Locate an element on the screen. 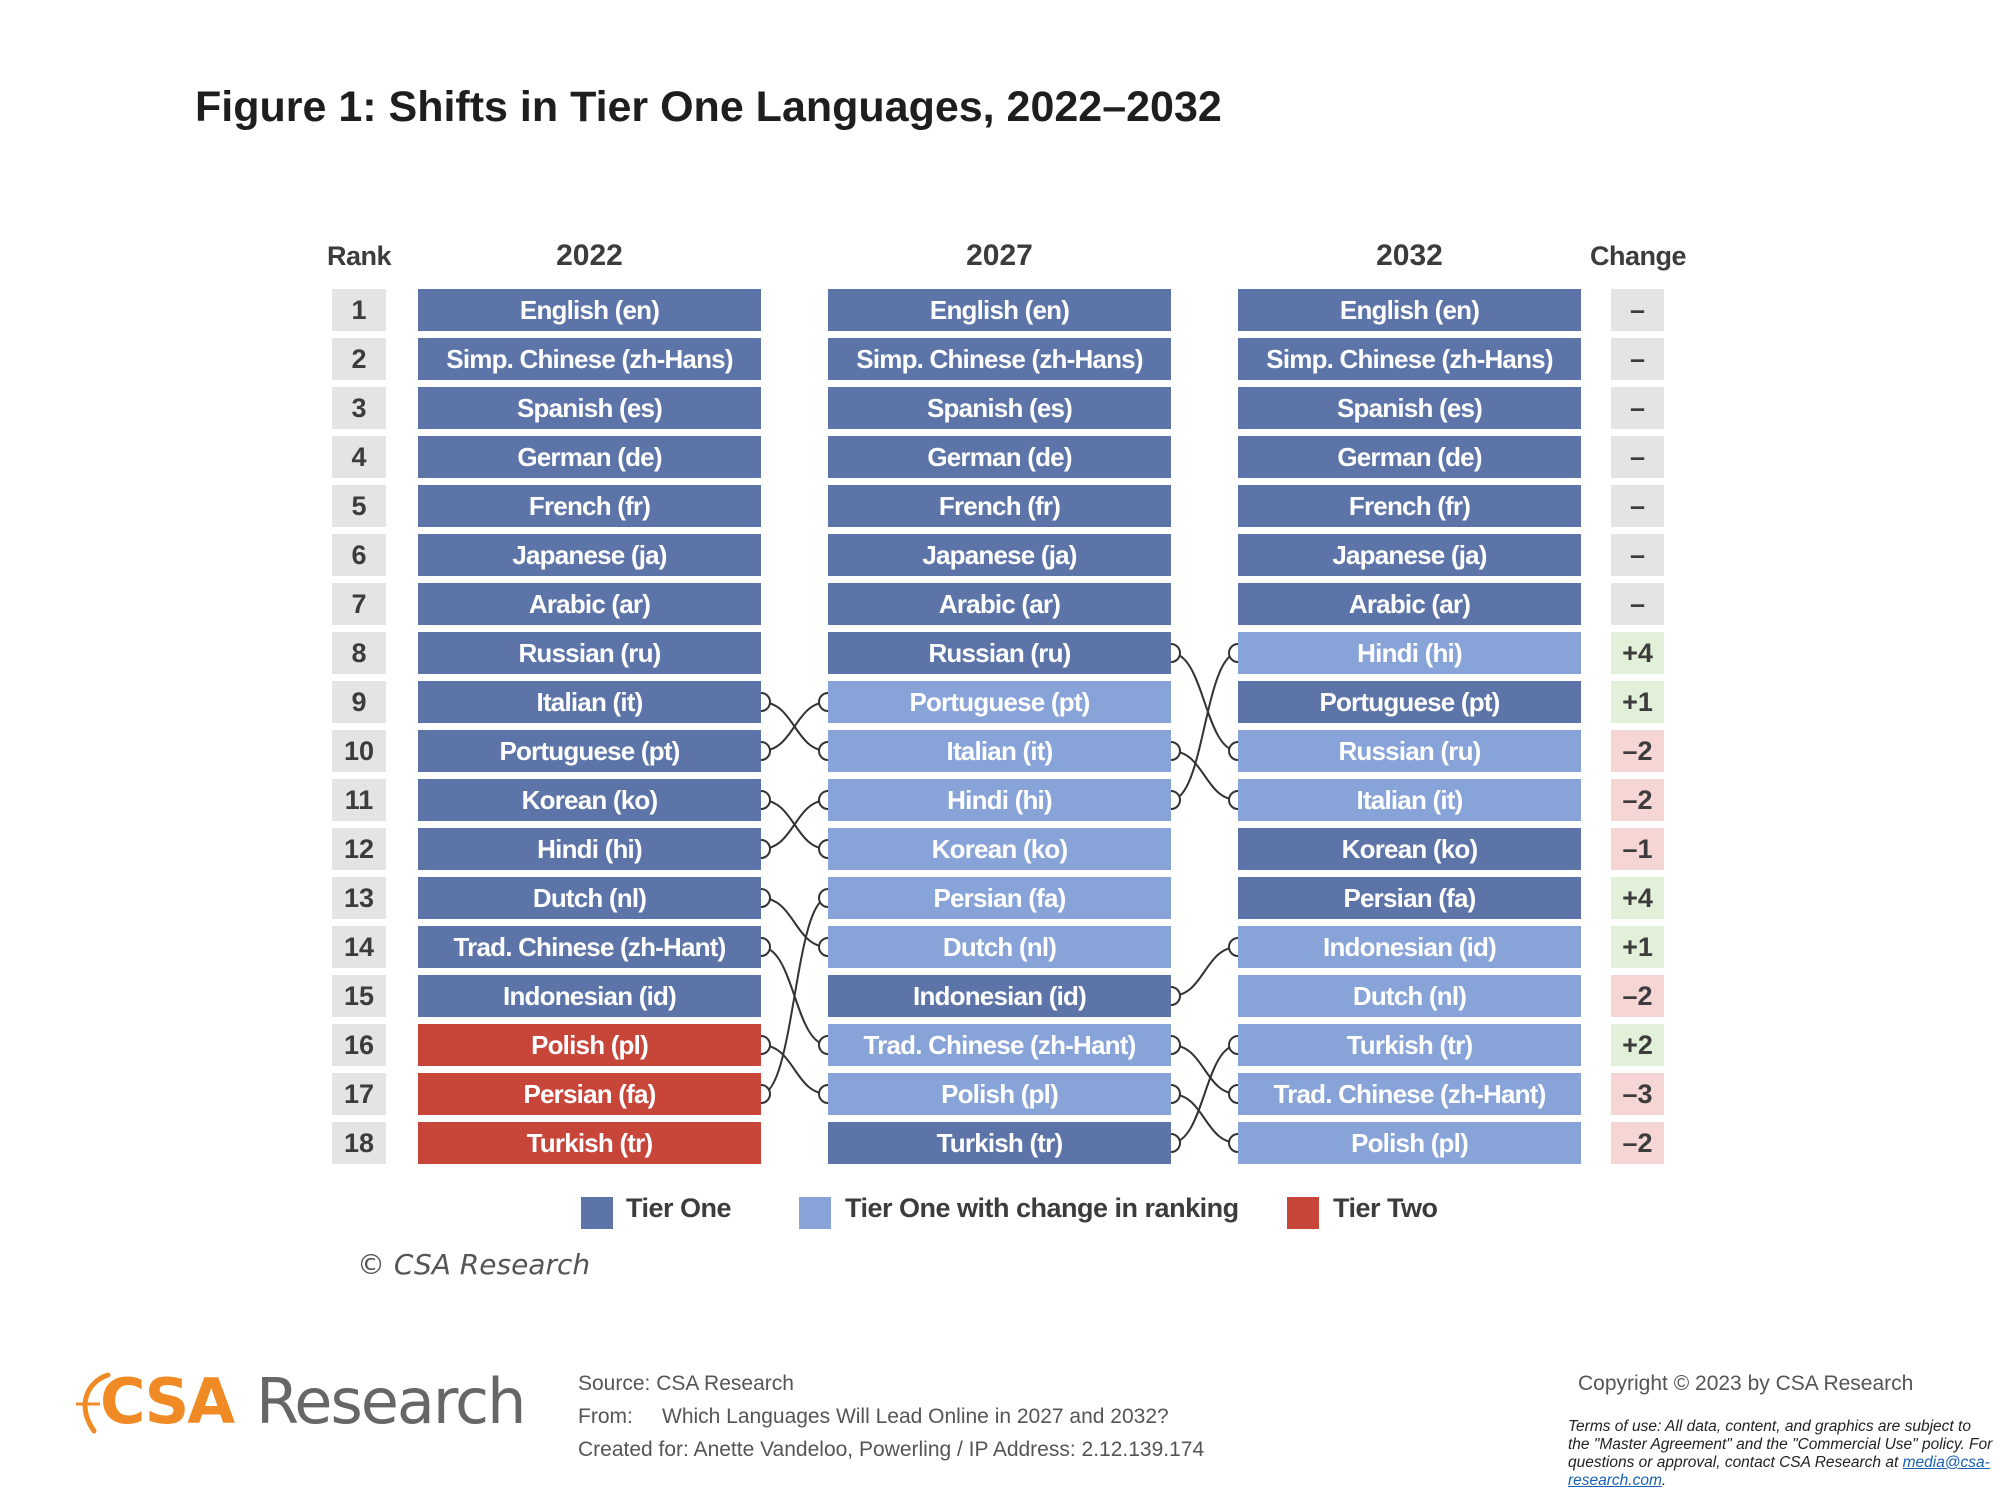 The height and width of the screenshot is (1500, 2000). language-cell-2027: Simp. Chinese (zh-Hans) is located at coordinates (999, 359).